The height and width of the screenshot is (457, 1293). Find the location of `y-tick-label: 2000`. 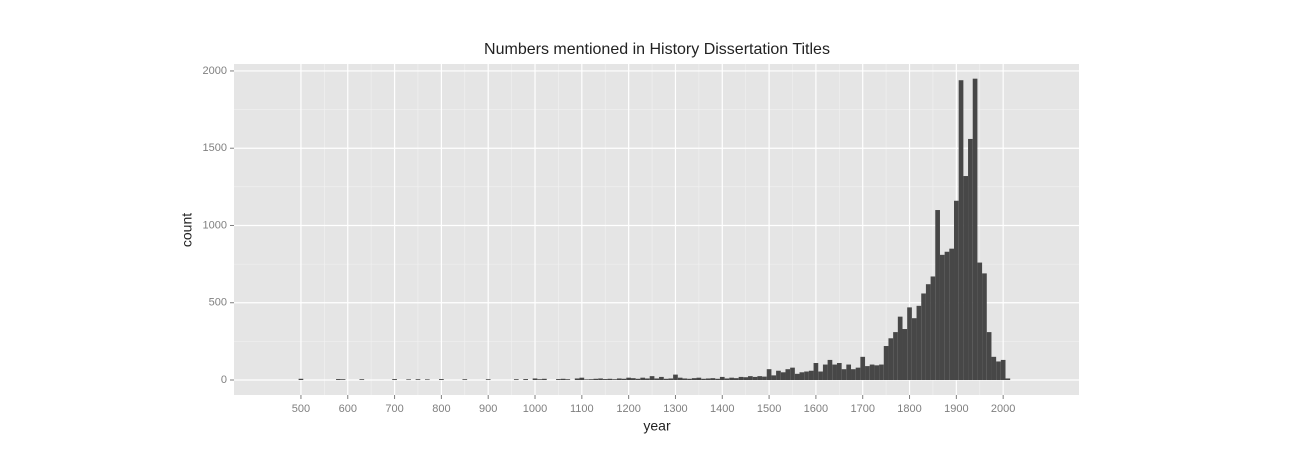

y-tick-label: 2000 is located at coordinates (215, 71).